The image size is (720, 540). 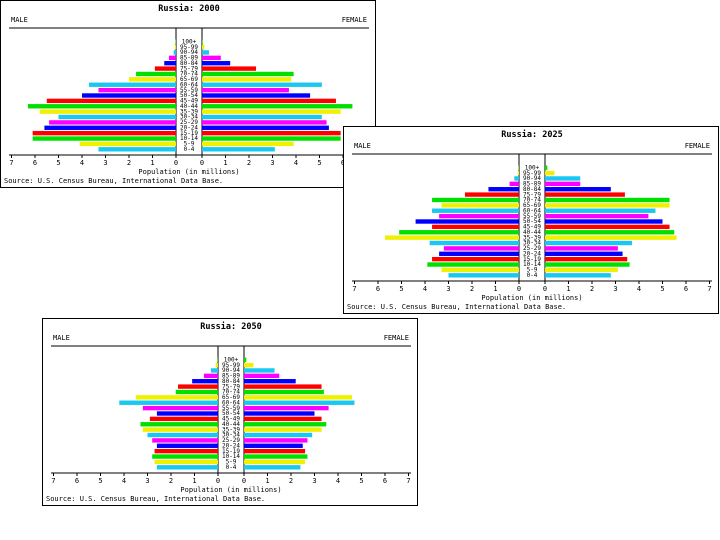 What do you see at coordinates (592, 289) in the screenshot?
I see `p2025-tick-label-10: 2` at bounding box center [592, 289].